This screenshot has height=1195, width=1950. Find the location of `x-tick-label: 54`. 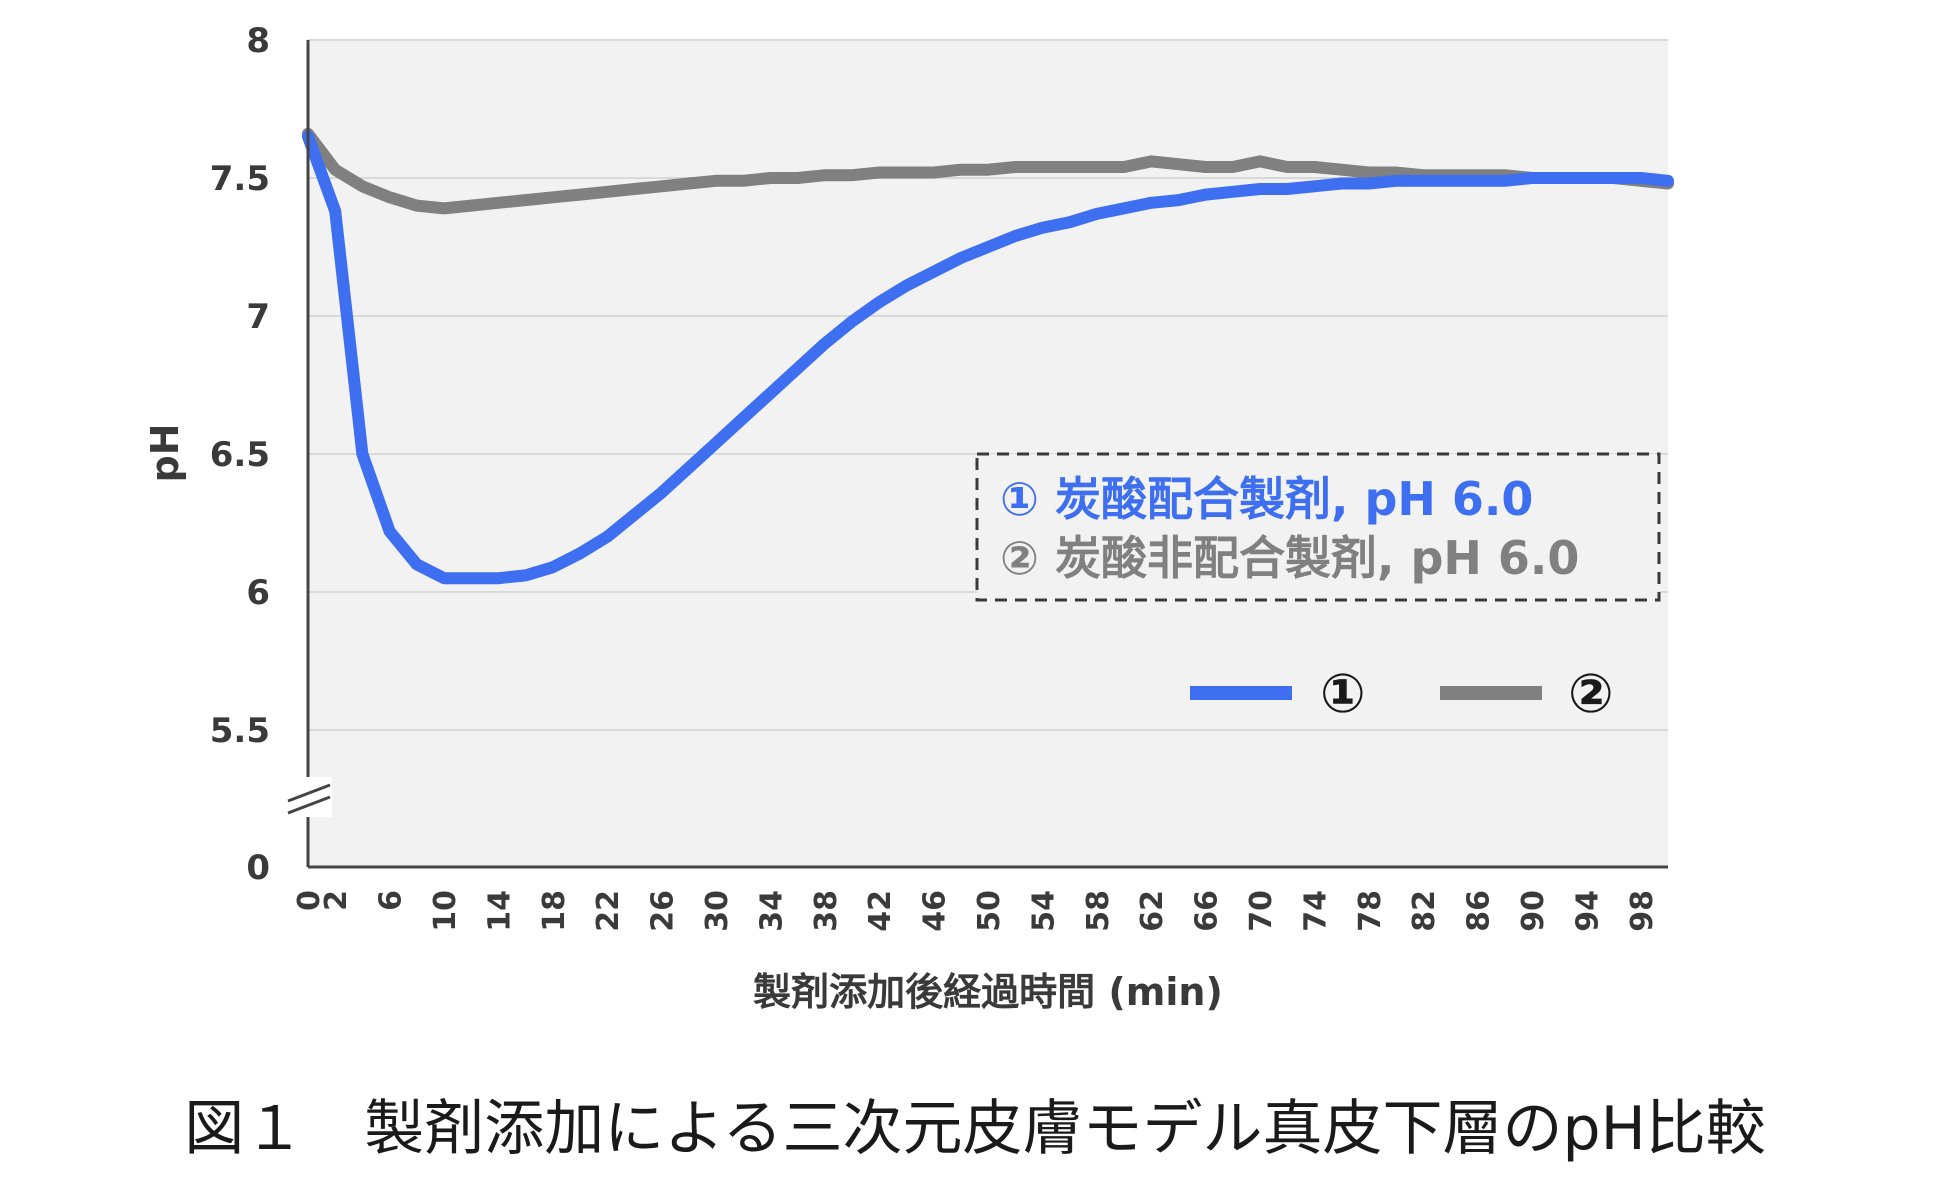

x-tick-label: 54 is located at coordinates (1043, 911).